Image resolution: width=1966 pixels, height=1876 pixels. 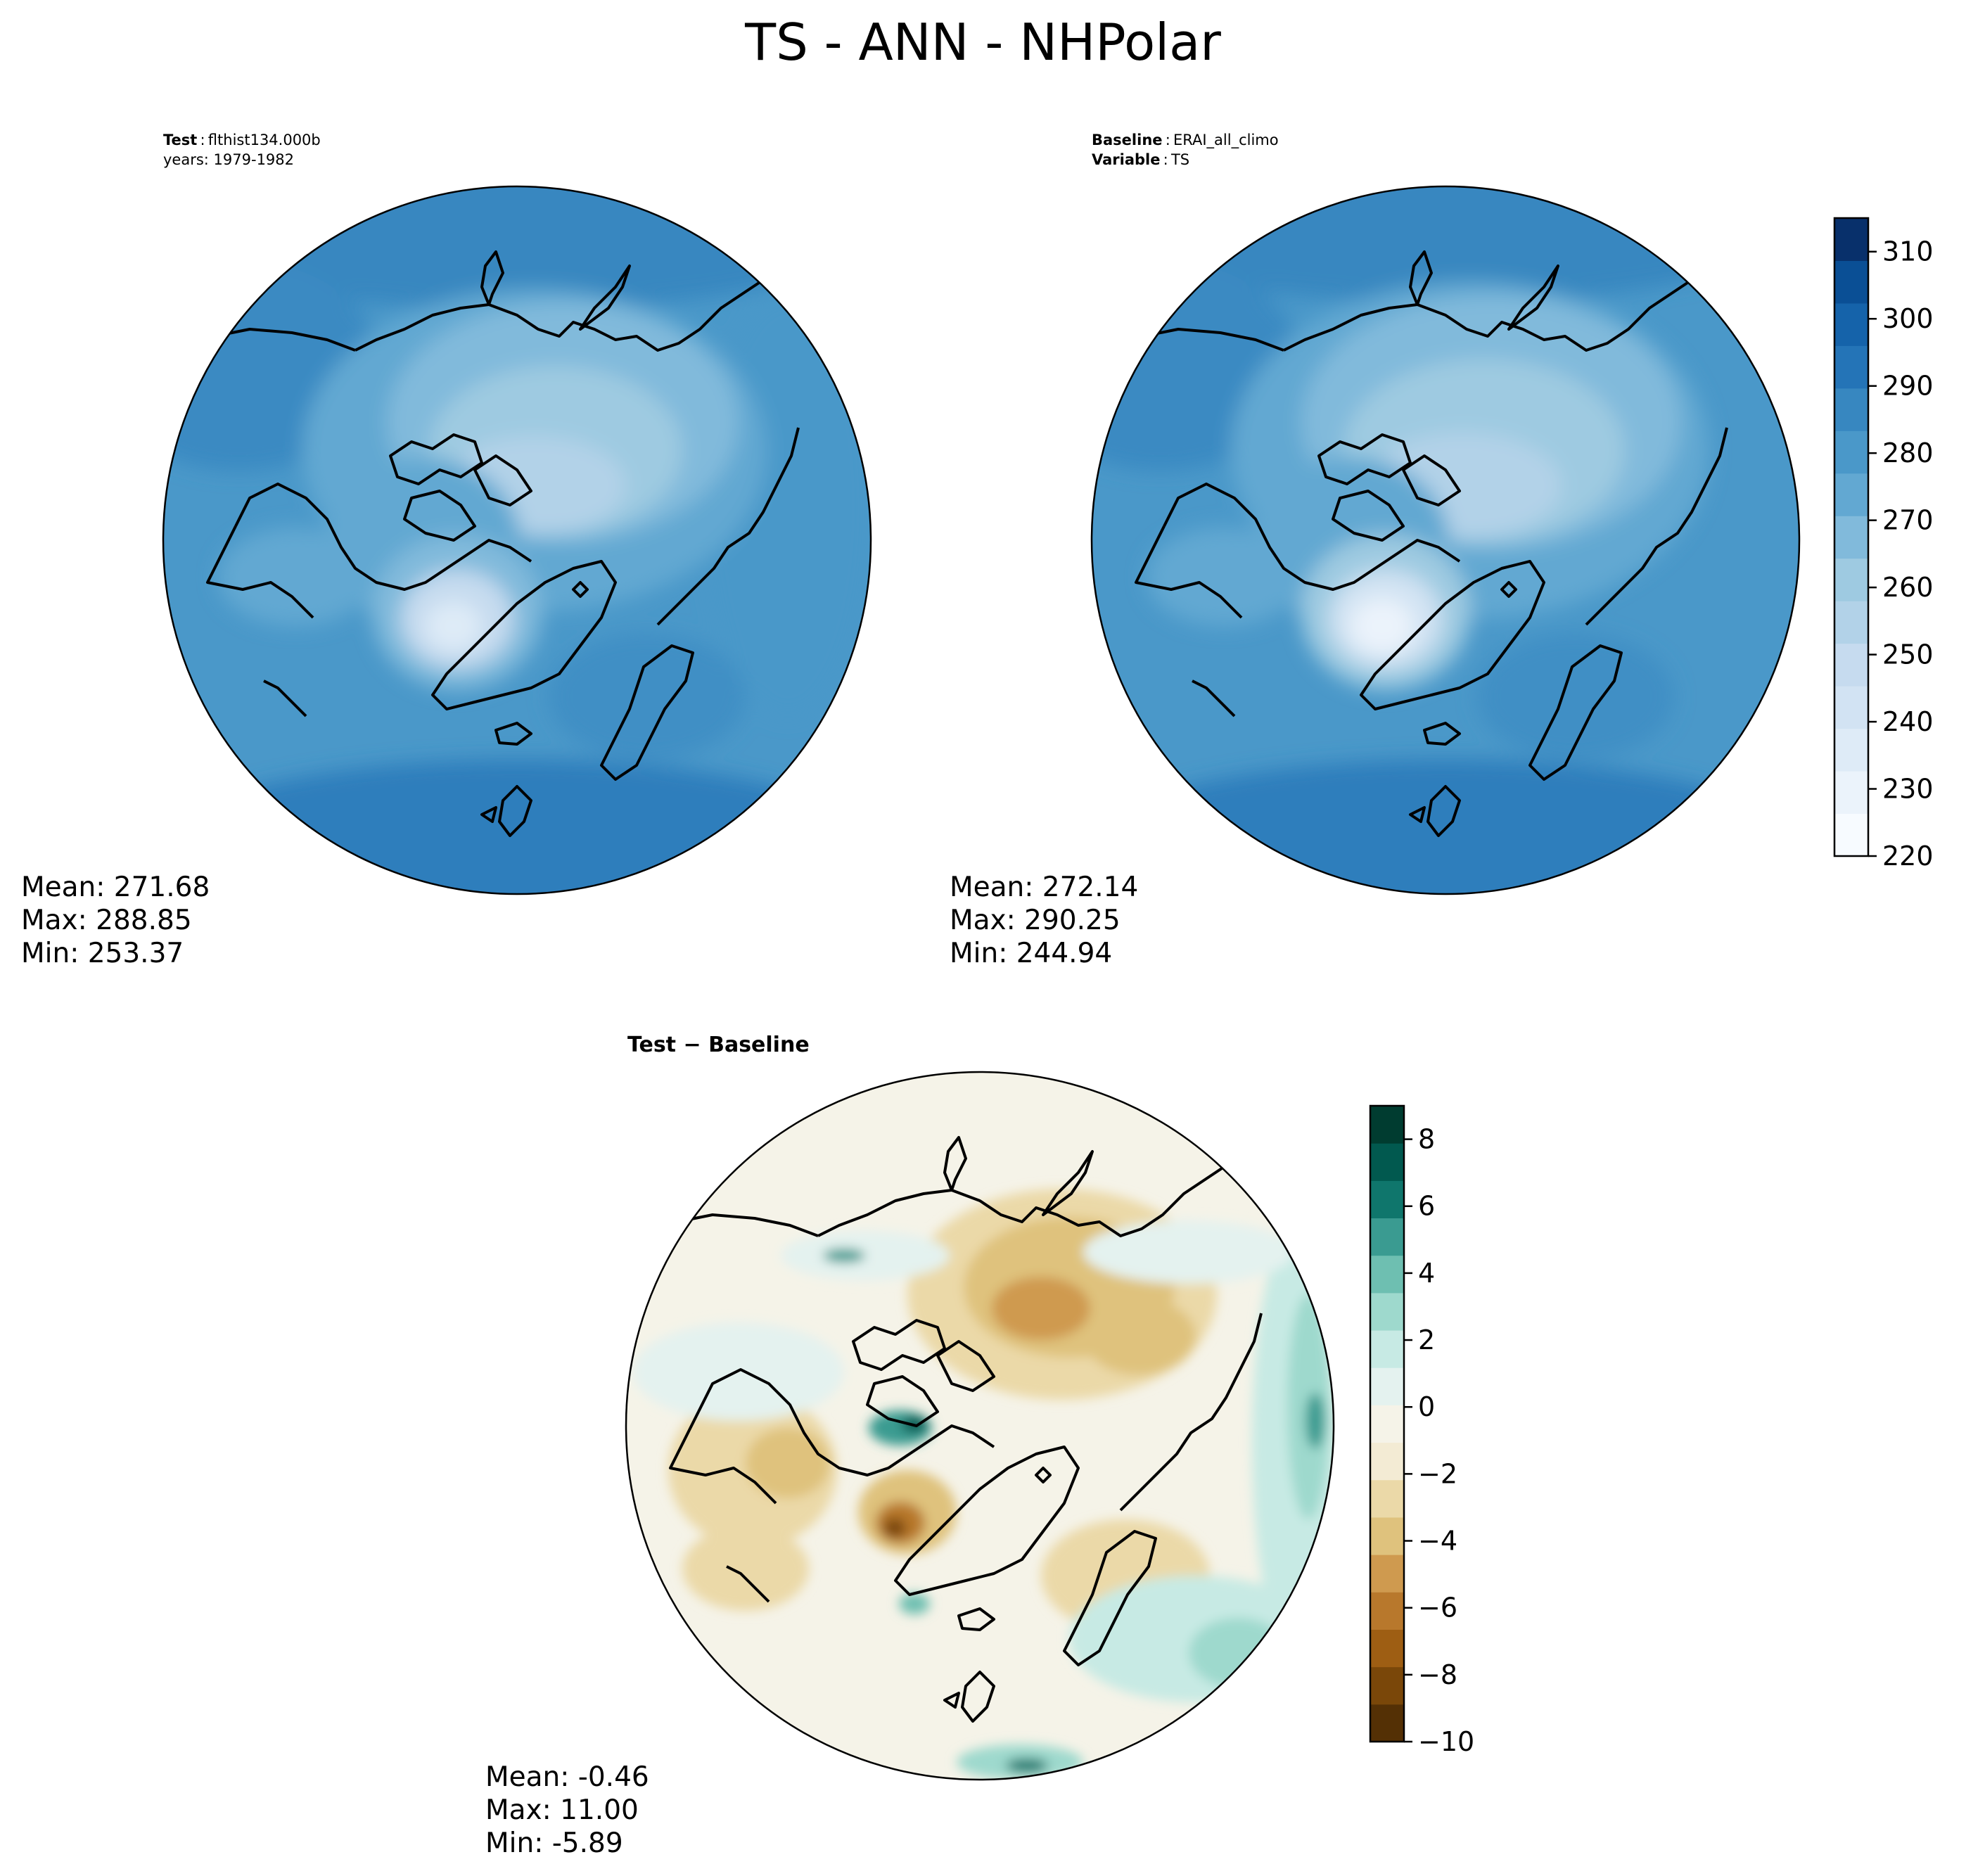 What do you see at coordinates (1185, 150) in the screenshot?
I see `baseline-header: Baseline : ERAI_all_climo Variable : TS` at bounding box center [1185, 150].